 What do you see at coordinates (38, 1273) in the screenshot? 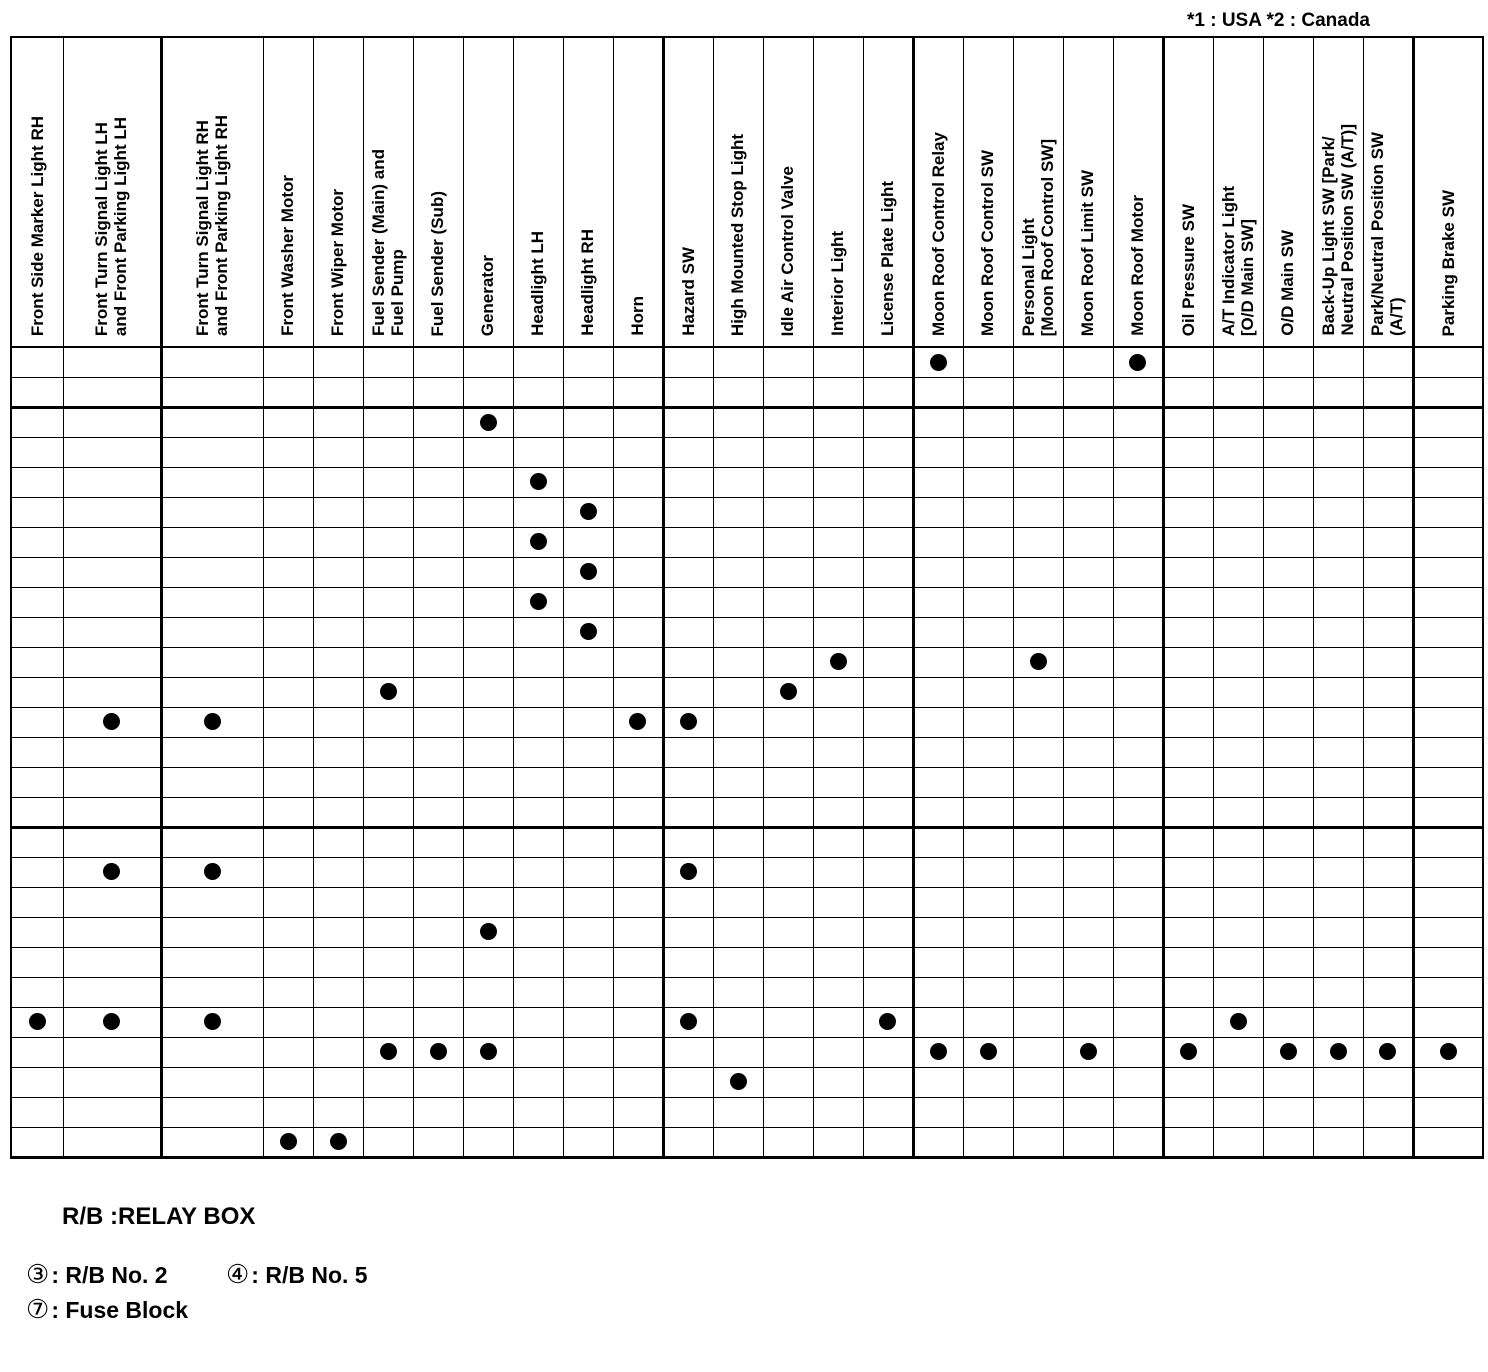
I see `circled-3-icon: ③` at bounding box center [38, 1273].